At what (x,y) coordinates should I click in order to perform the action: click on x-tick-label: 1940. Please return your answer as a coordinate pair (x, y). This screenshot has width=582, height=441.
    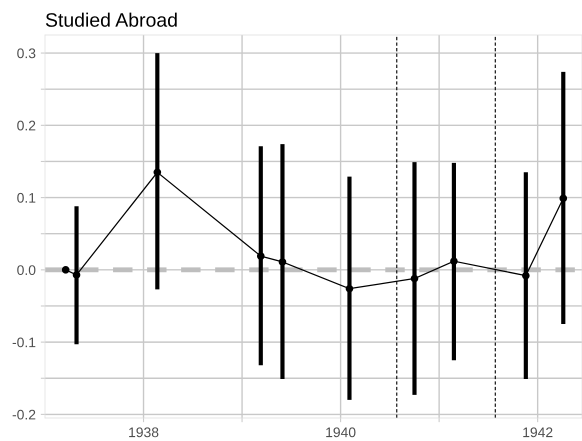
    Looking at the image, I should click on (341, 432).